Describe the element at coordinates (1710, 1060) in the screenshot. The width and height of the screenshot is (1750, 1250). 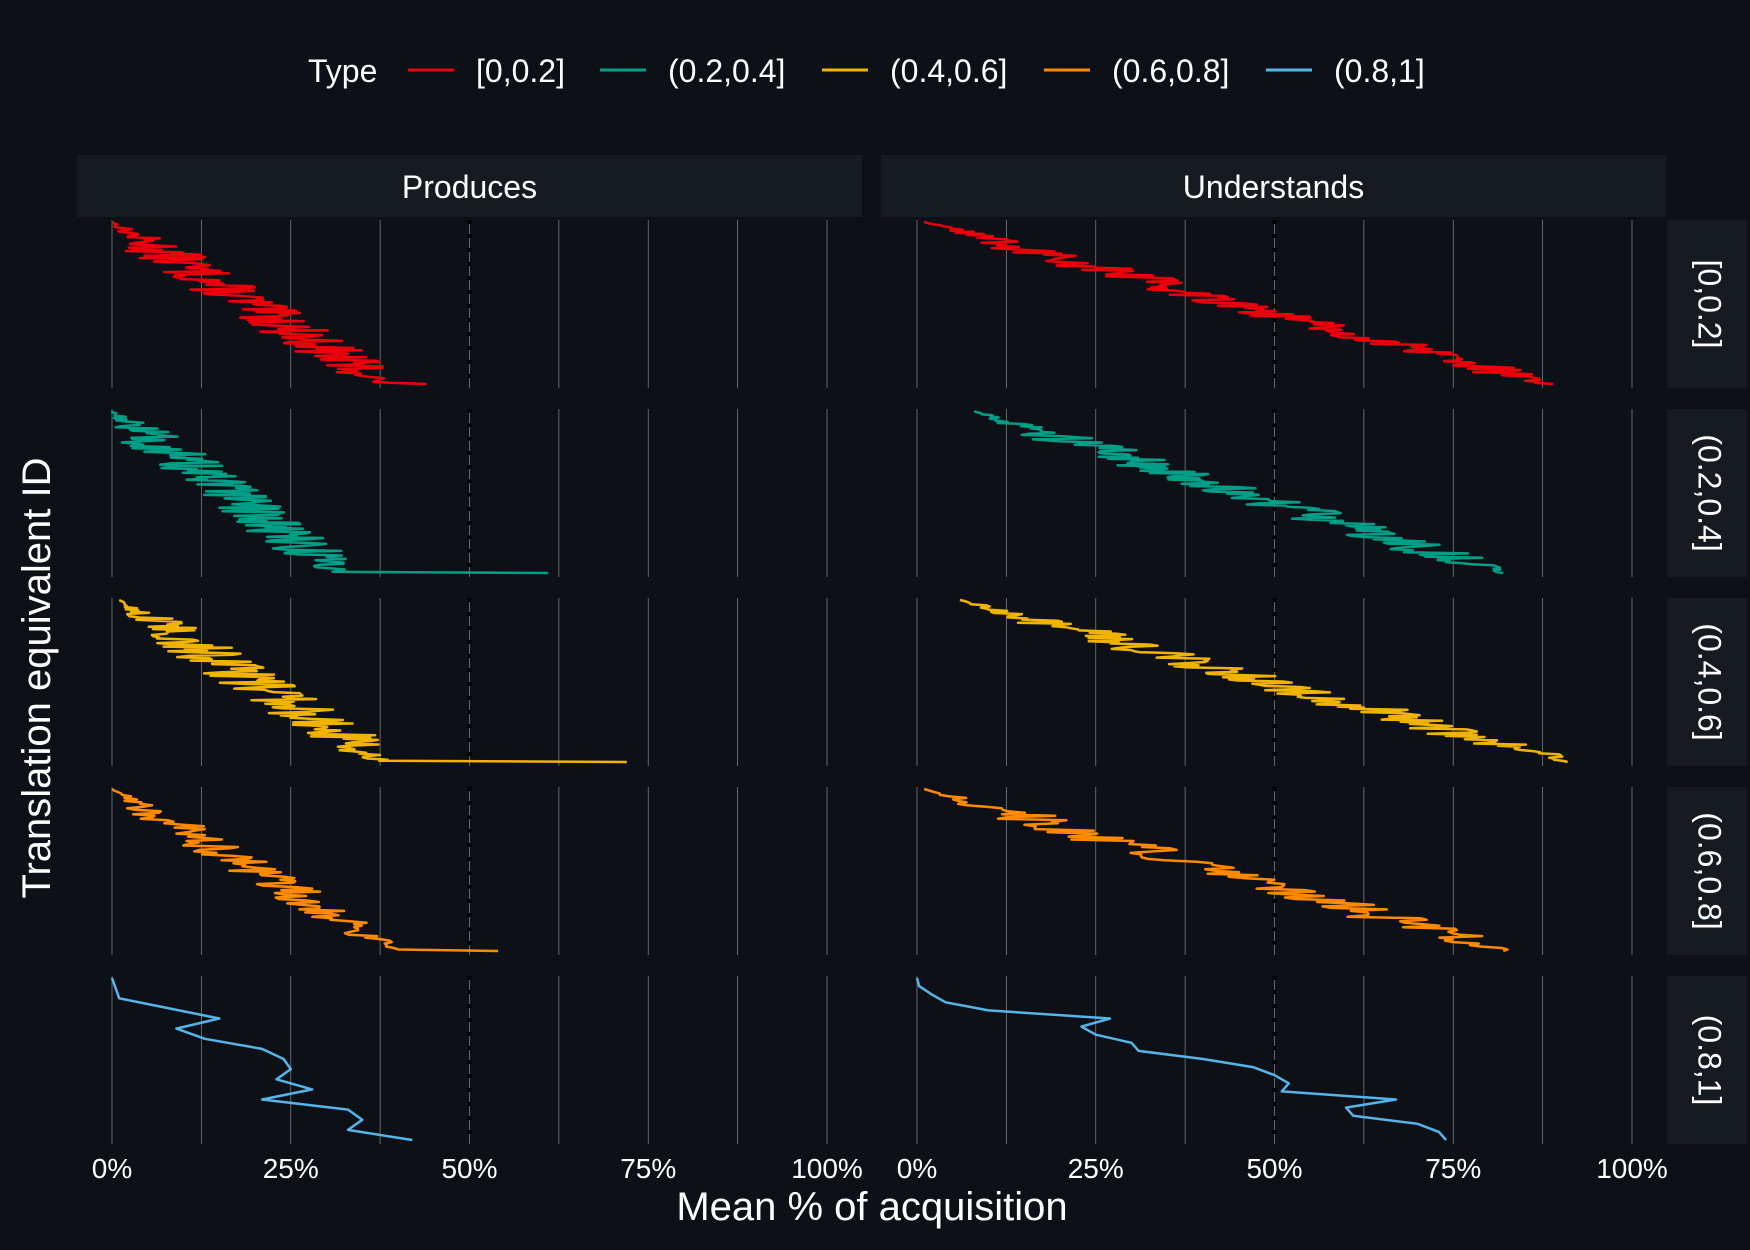
I see `row-strip-label-5: (0.8,1]` at that location.